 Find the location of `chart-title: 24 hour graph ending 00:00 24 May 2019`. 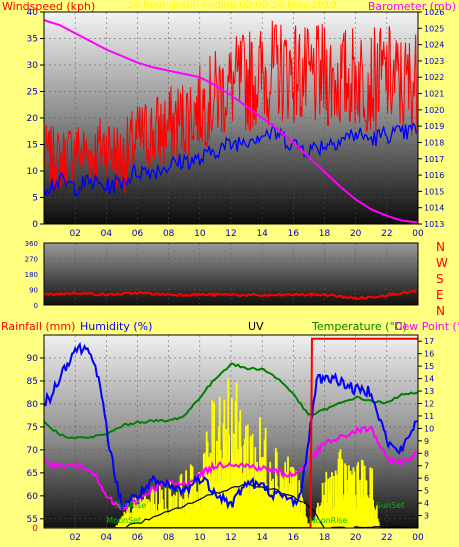

chart-title: 24 hour graph ending 00:00 24 May 2019 is located at coordinates (231, 5).